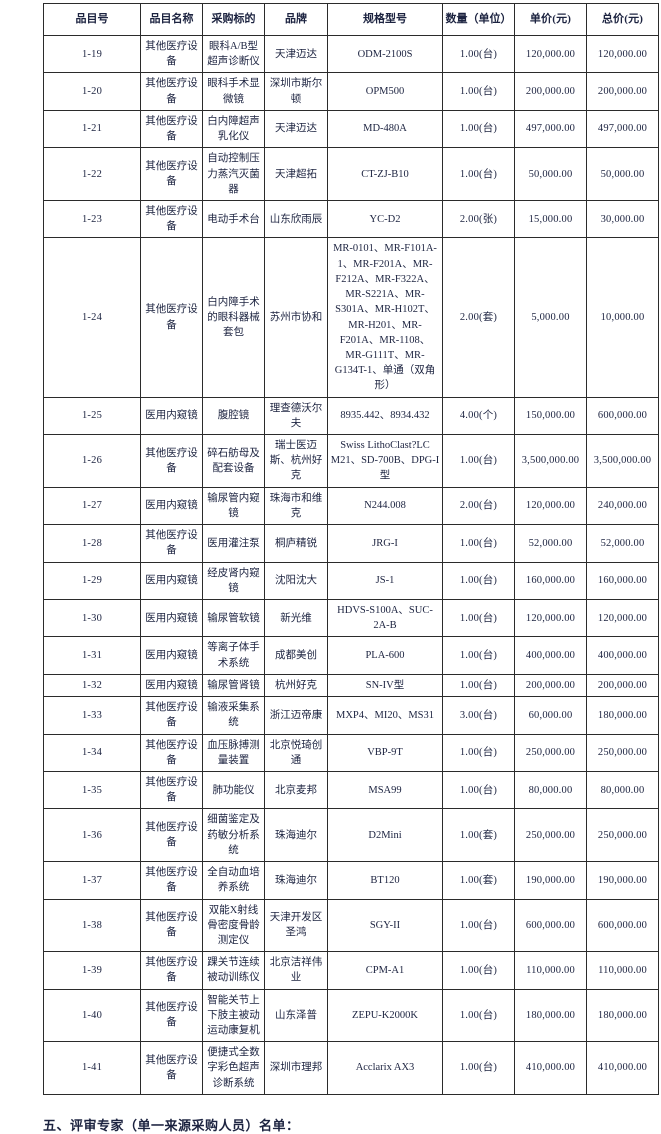 This screenshot has height=1134, width=661. What do you see at coordinates (622, 790) in the screenshot?
I see `item-total-price-cell: 80,000.00` at bounding box center [622, 790].